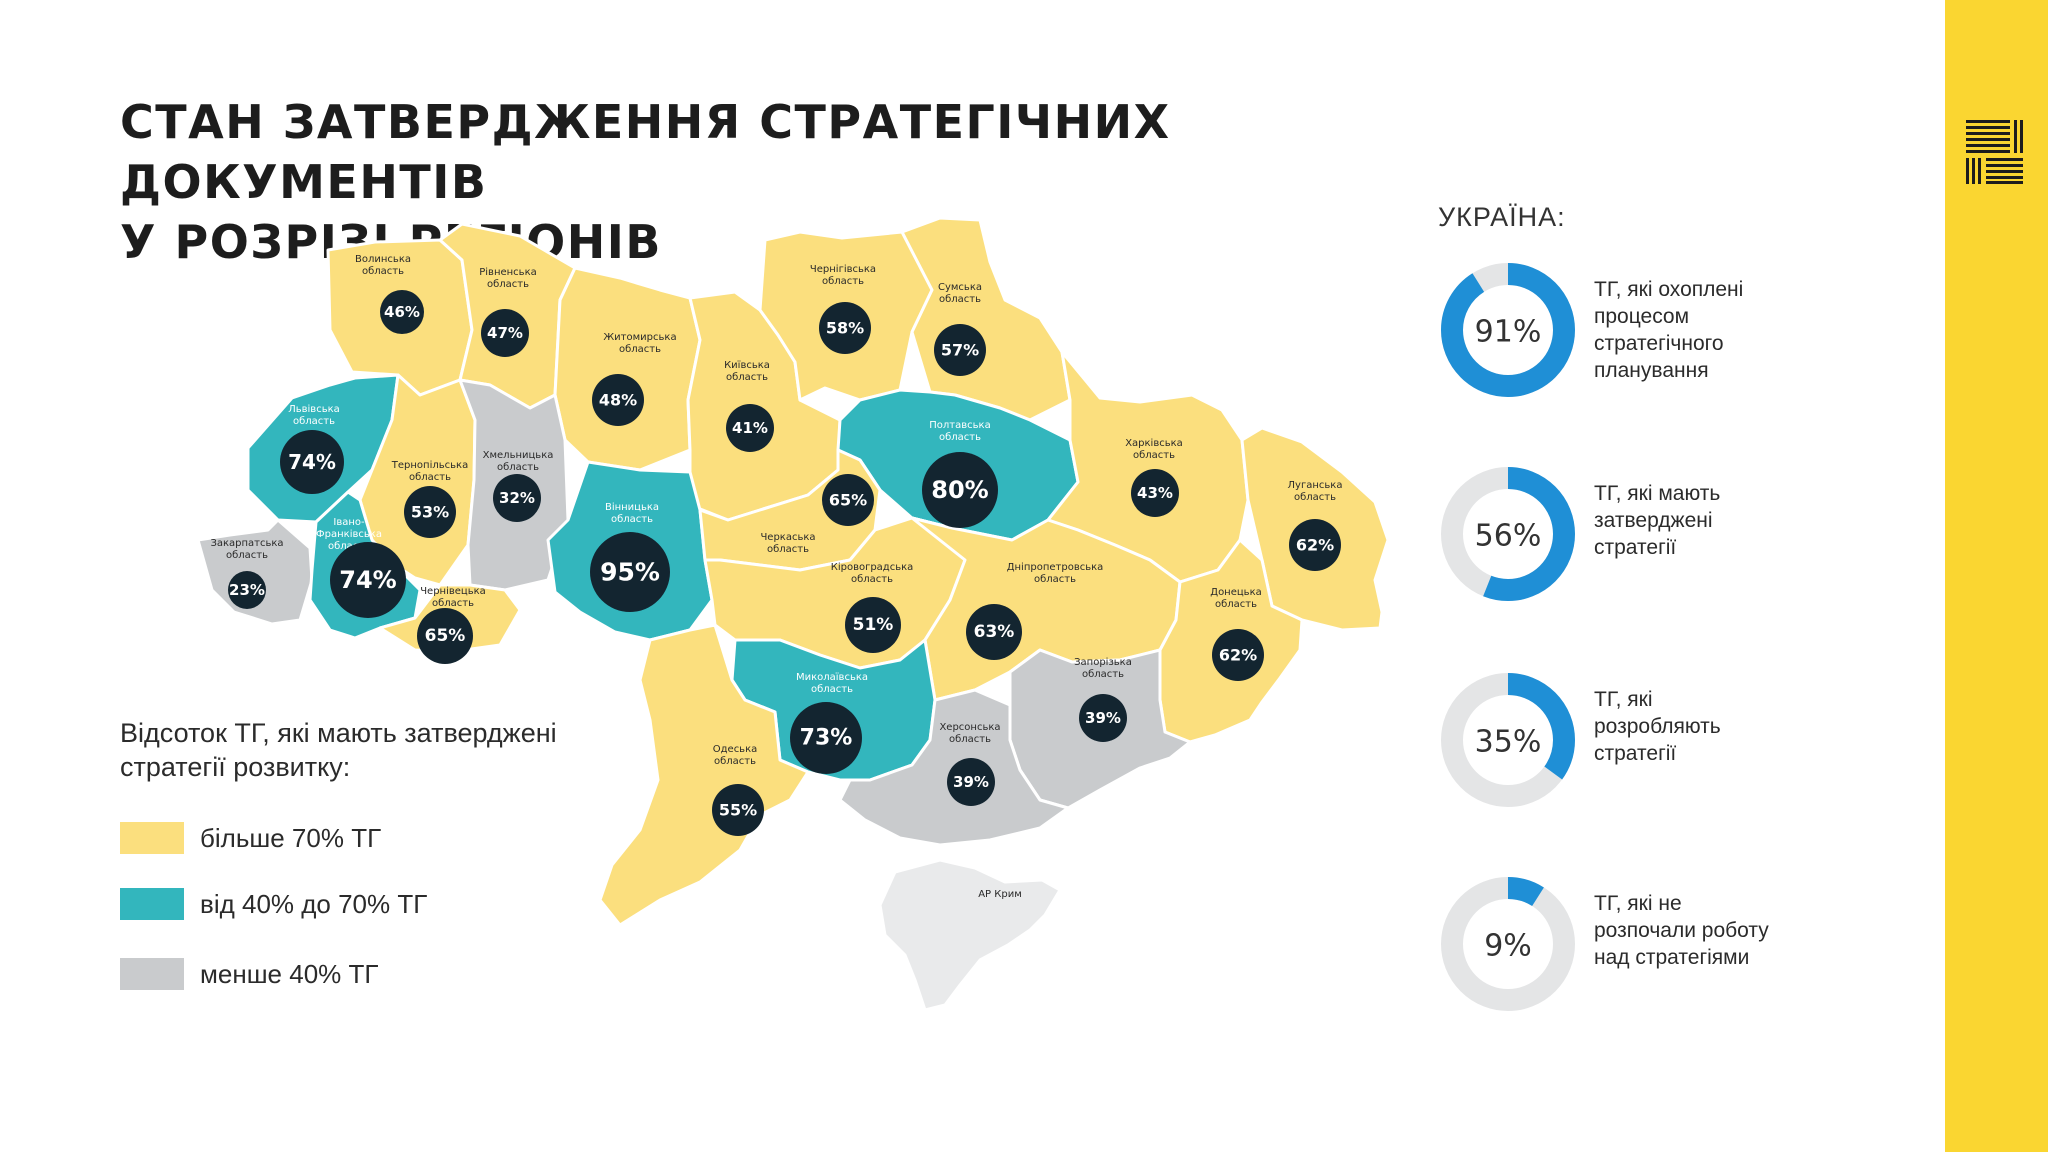 The image size is (2048, 1152). What do you see at coordinates (627, 369) in the screenshot?
I see `region-zhytomyr` at bounding box center [627, 369].